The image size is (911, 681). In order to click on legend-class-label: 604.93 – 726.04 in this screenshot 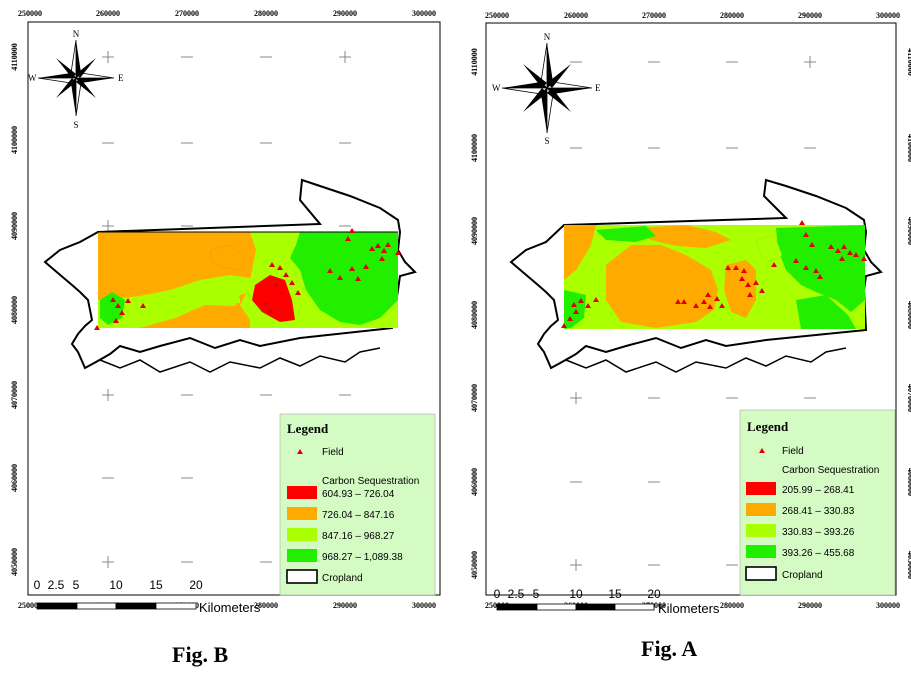, I will do `click(358, 494)`.